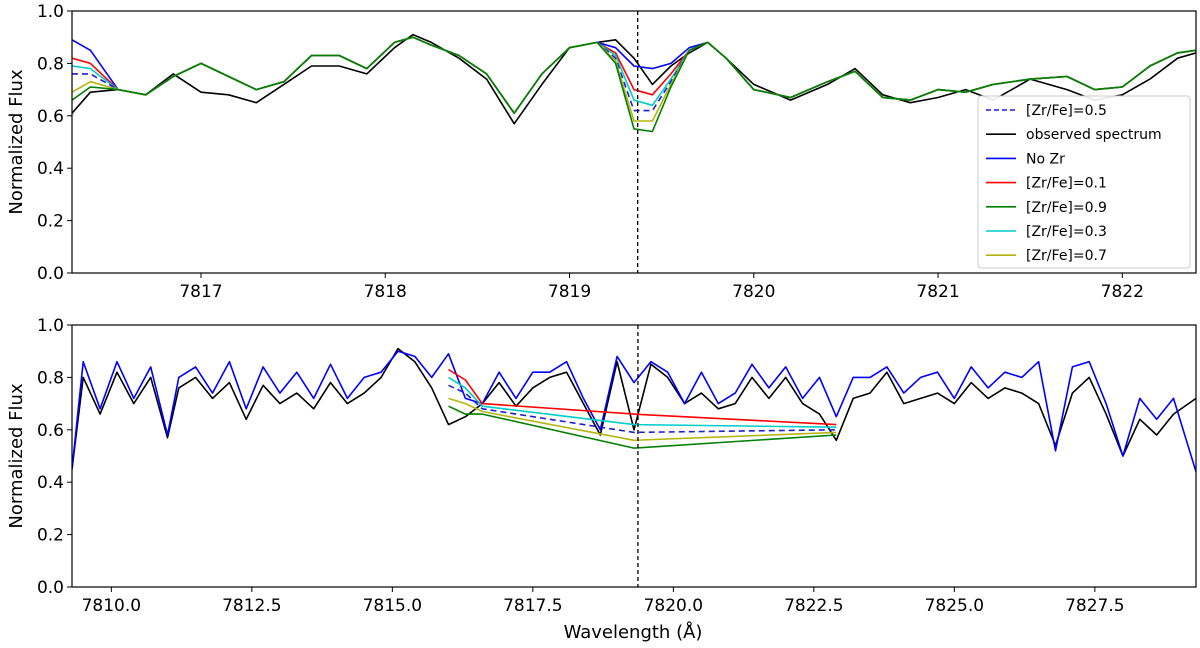 The image size is (1200, 648). What do you see at coordinates (569, 292) in the screenshot?
I see `x-tick-label-0-2: 7819` at bounding box center [569, 292].